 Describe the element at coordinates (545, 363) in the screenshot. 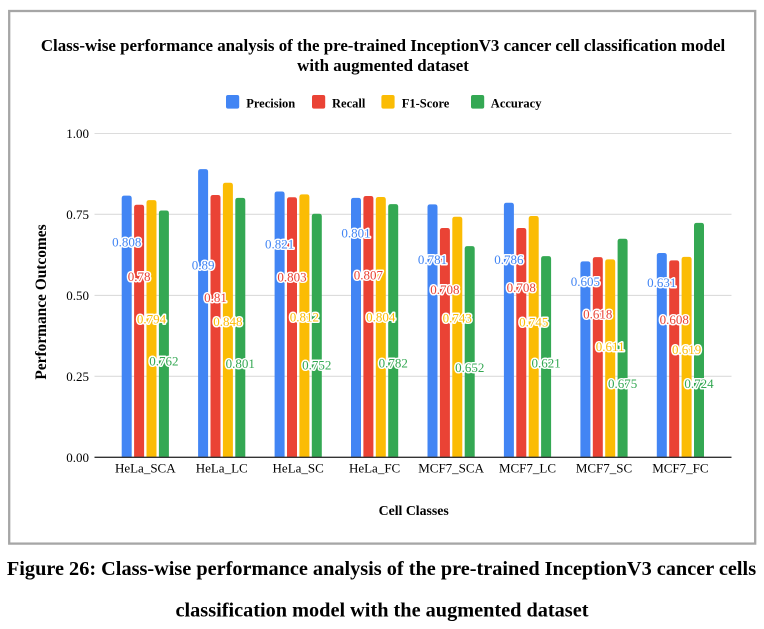

I see `svg-text: 0.621` at that location.